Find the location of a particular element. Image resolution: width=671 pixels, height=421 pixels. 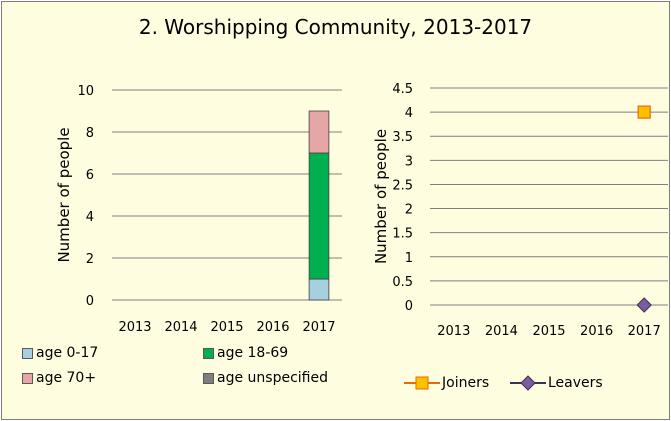

chart-title: 2. Worshipping Community, 2013-2017 is located at coordinates (335, 27).